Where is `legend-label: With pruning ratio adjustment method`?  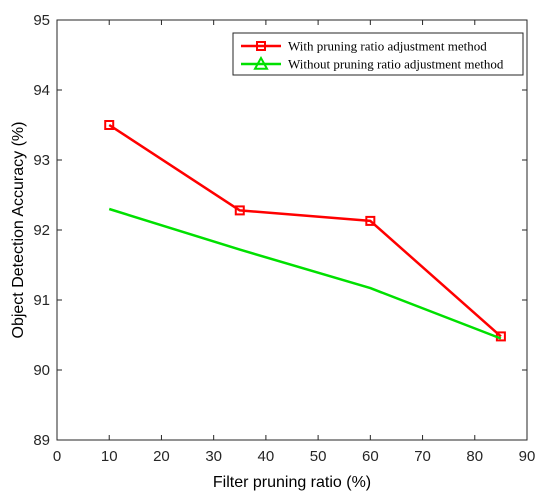 legend-label: With pruning ratio adjustment method is located at coordinates (387, 46).